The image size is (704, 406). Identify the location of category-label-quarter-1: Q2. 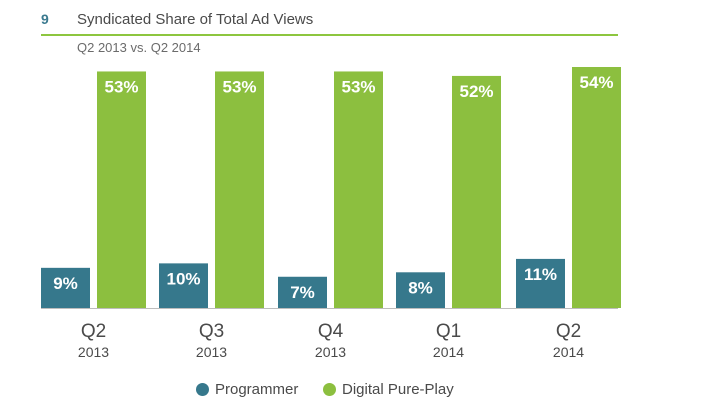
(93, 331).